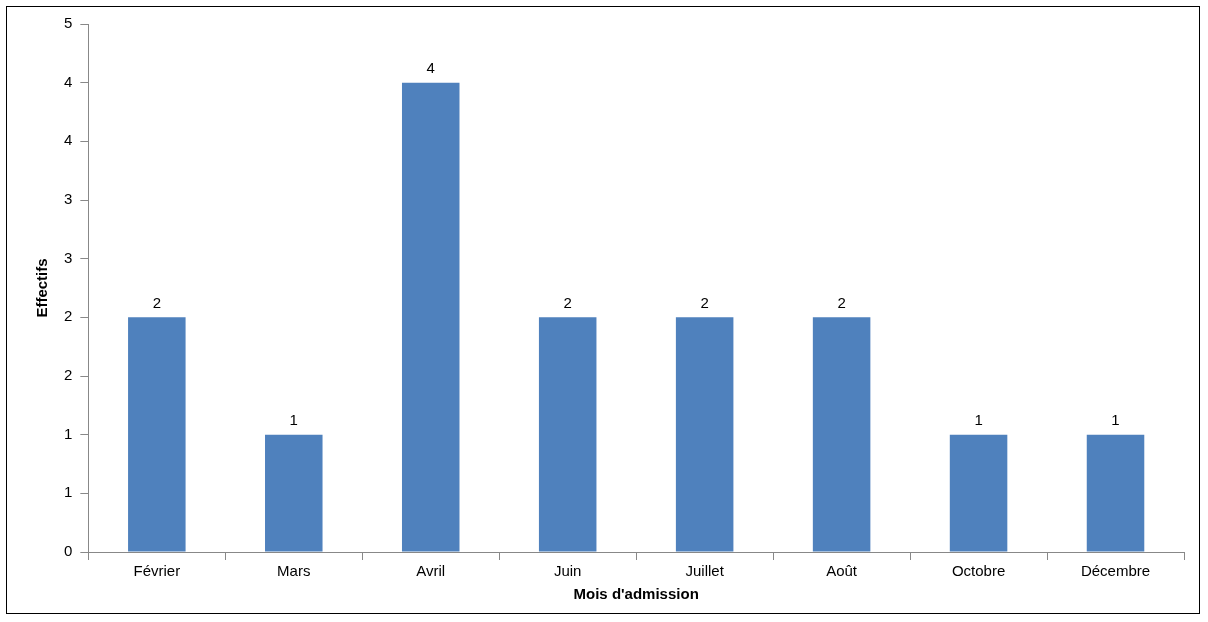 Image resolution: width=1208 pixels, height=622 pixels. I want to click on x-tick-label: Décembre, so click(1115, 571).